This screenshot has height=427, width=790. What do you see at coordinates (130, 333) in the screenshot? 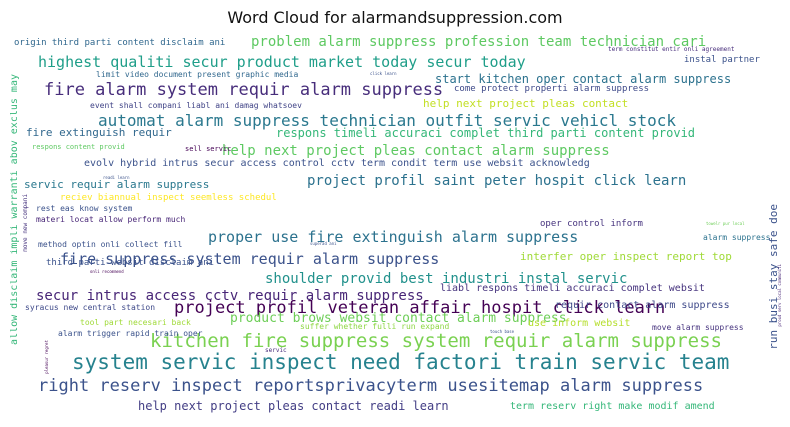
I see `word-alarm-trigger-rapid-train-oper: alarm trigger rapid train oper` at bounding box center [130, 333].